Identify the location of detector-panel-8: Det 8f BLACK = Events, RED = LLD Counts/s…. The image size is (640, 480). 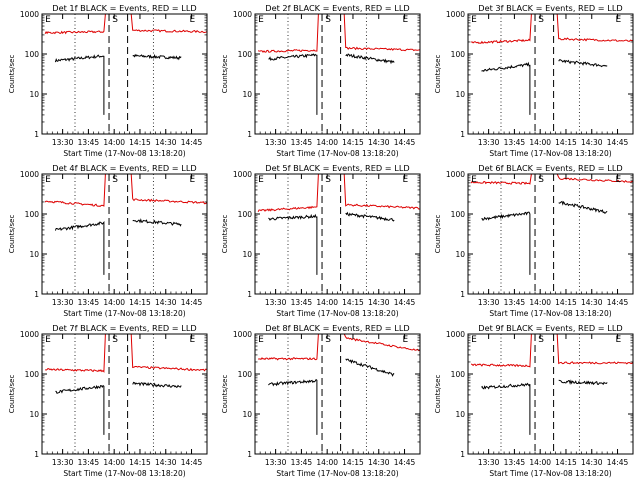
(319, 400).